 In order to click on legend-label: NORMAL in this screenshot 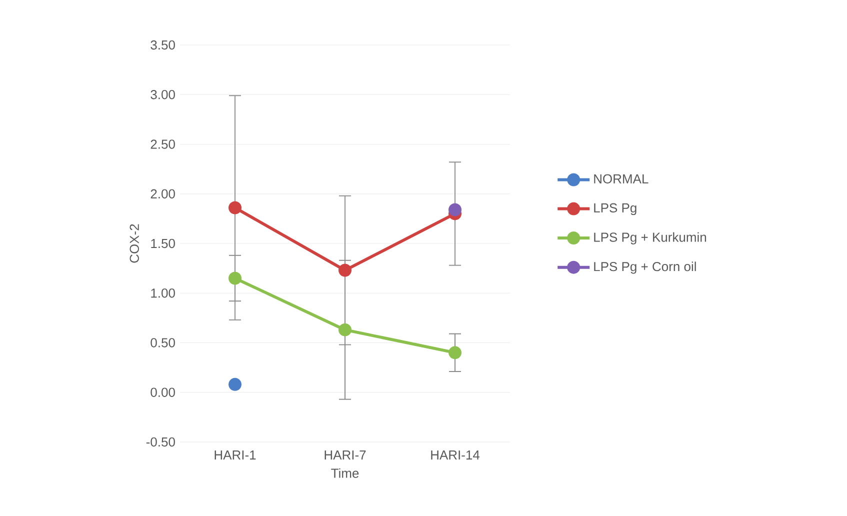, I will do `click(621, 179)`.